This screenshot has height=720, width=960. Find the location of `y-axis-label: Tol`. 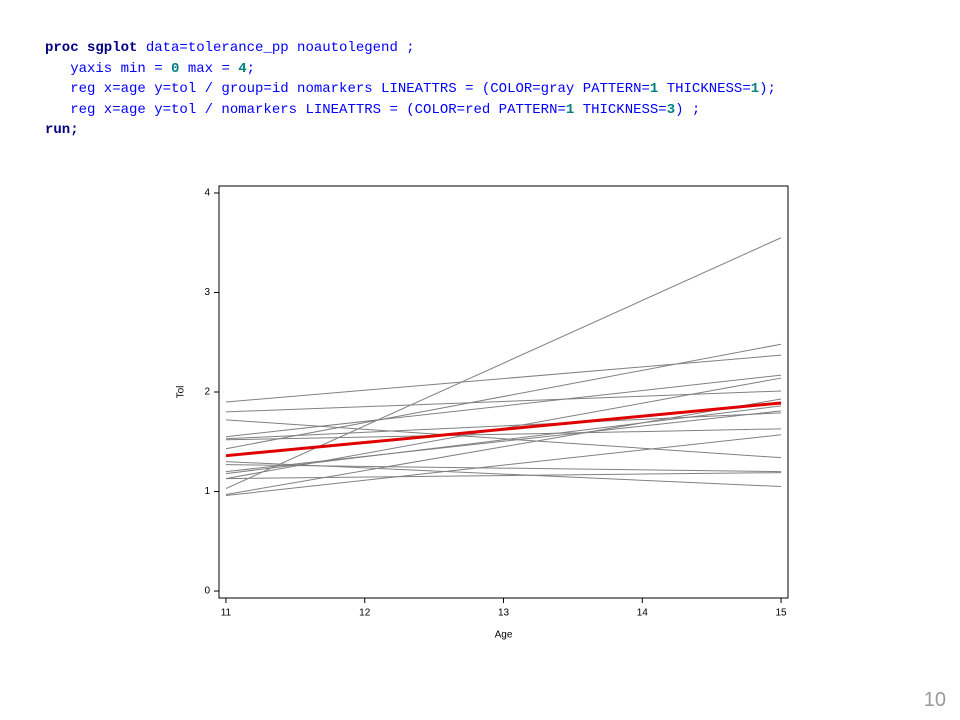

y-axis-label: Tol is located at coordinates (181, 392).